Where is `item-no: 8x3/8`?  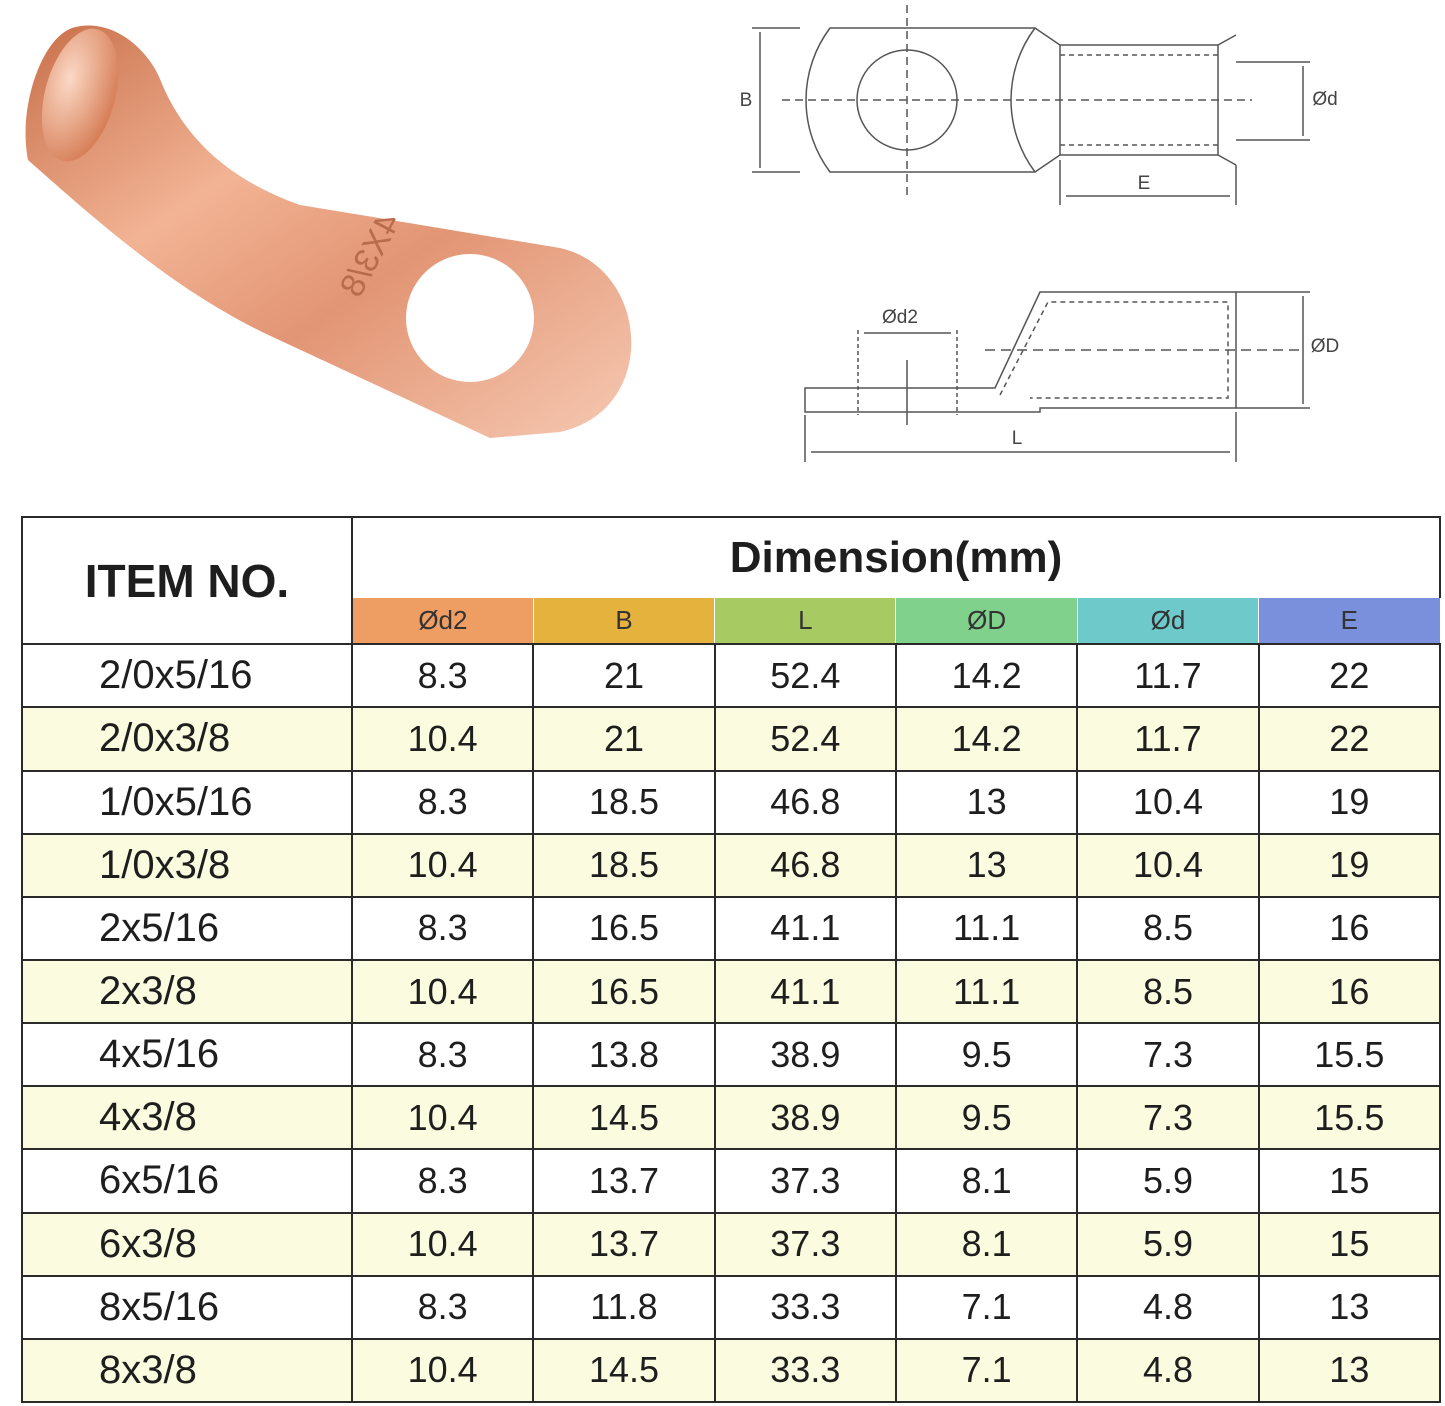
item-no: 8x3/8 is located at coordinates (187, 1370).